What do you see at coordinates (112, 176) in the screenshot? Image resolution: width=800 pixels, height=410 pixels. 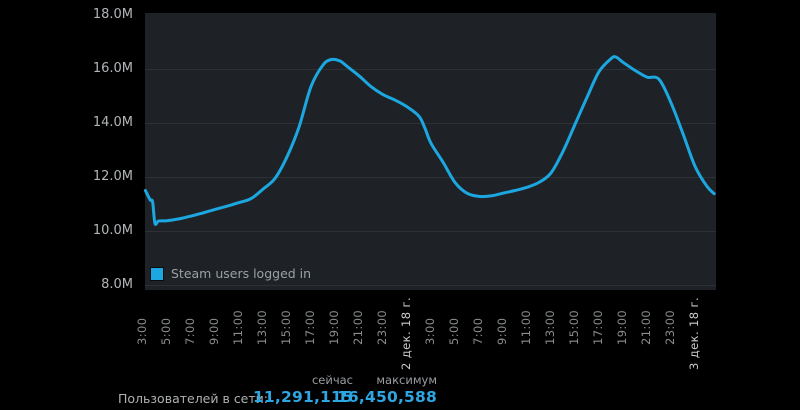 I see `y-axis-tick-label: 12.0M` at bounding box center [112, 176].